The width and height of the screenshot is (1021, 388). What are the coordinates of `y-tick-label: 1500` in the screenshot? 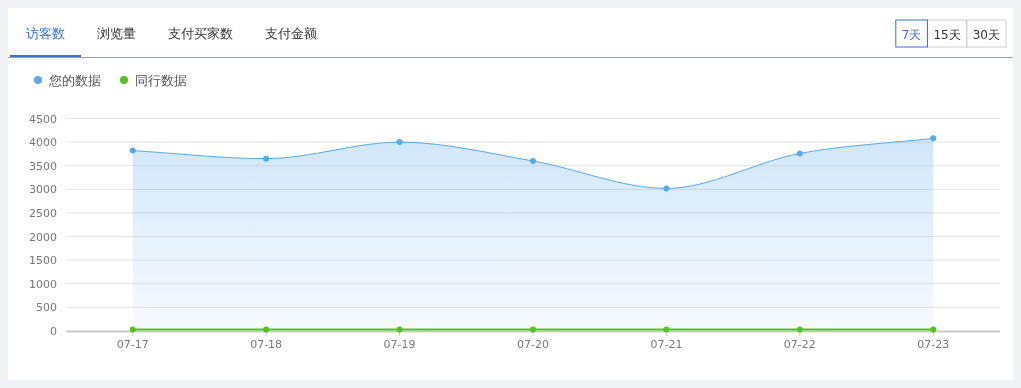 It's located at (43, 261).